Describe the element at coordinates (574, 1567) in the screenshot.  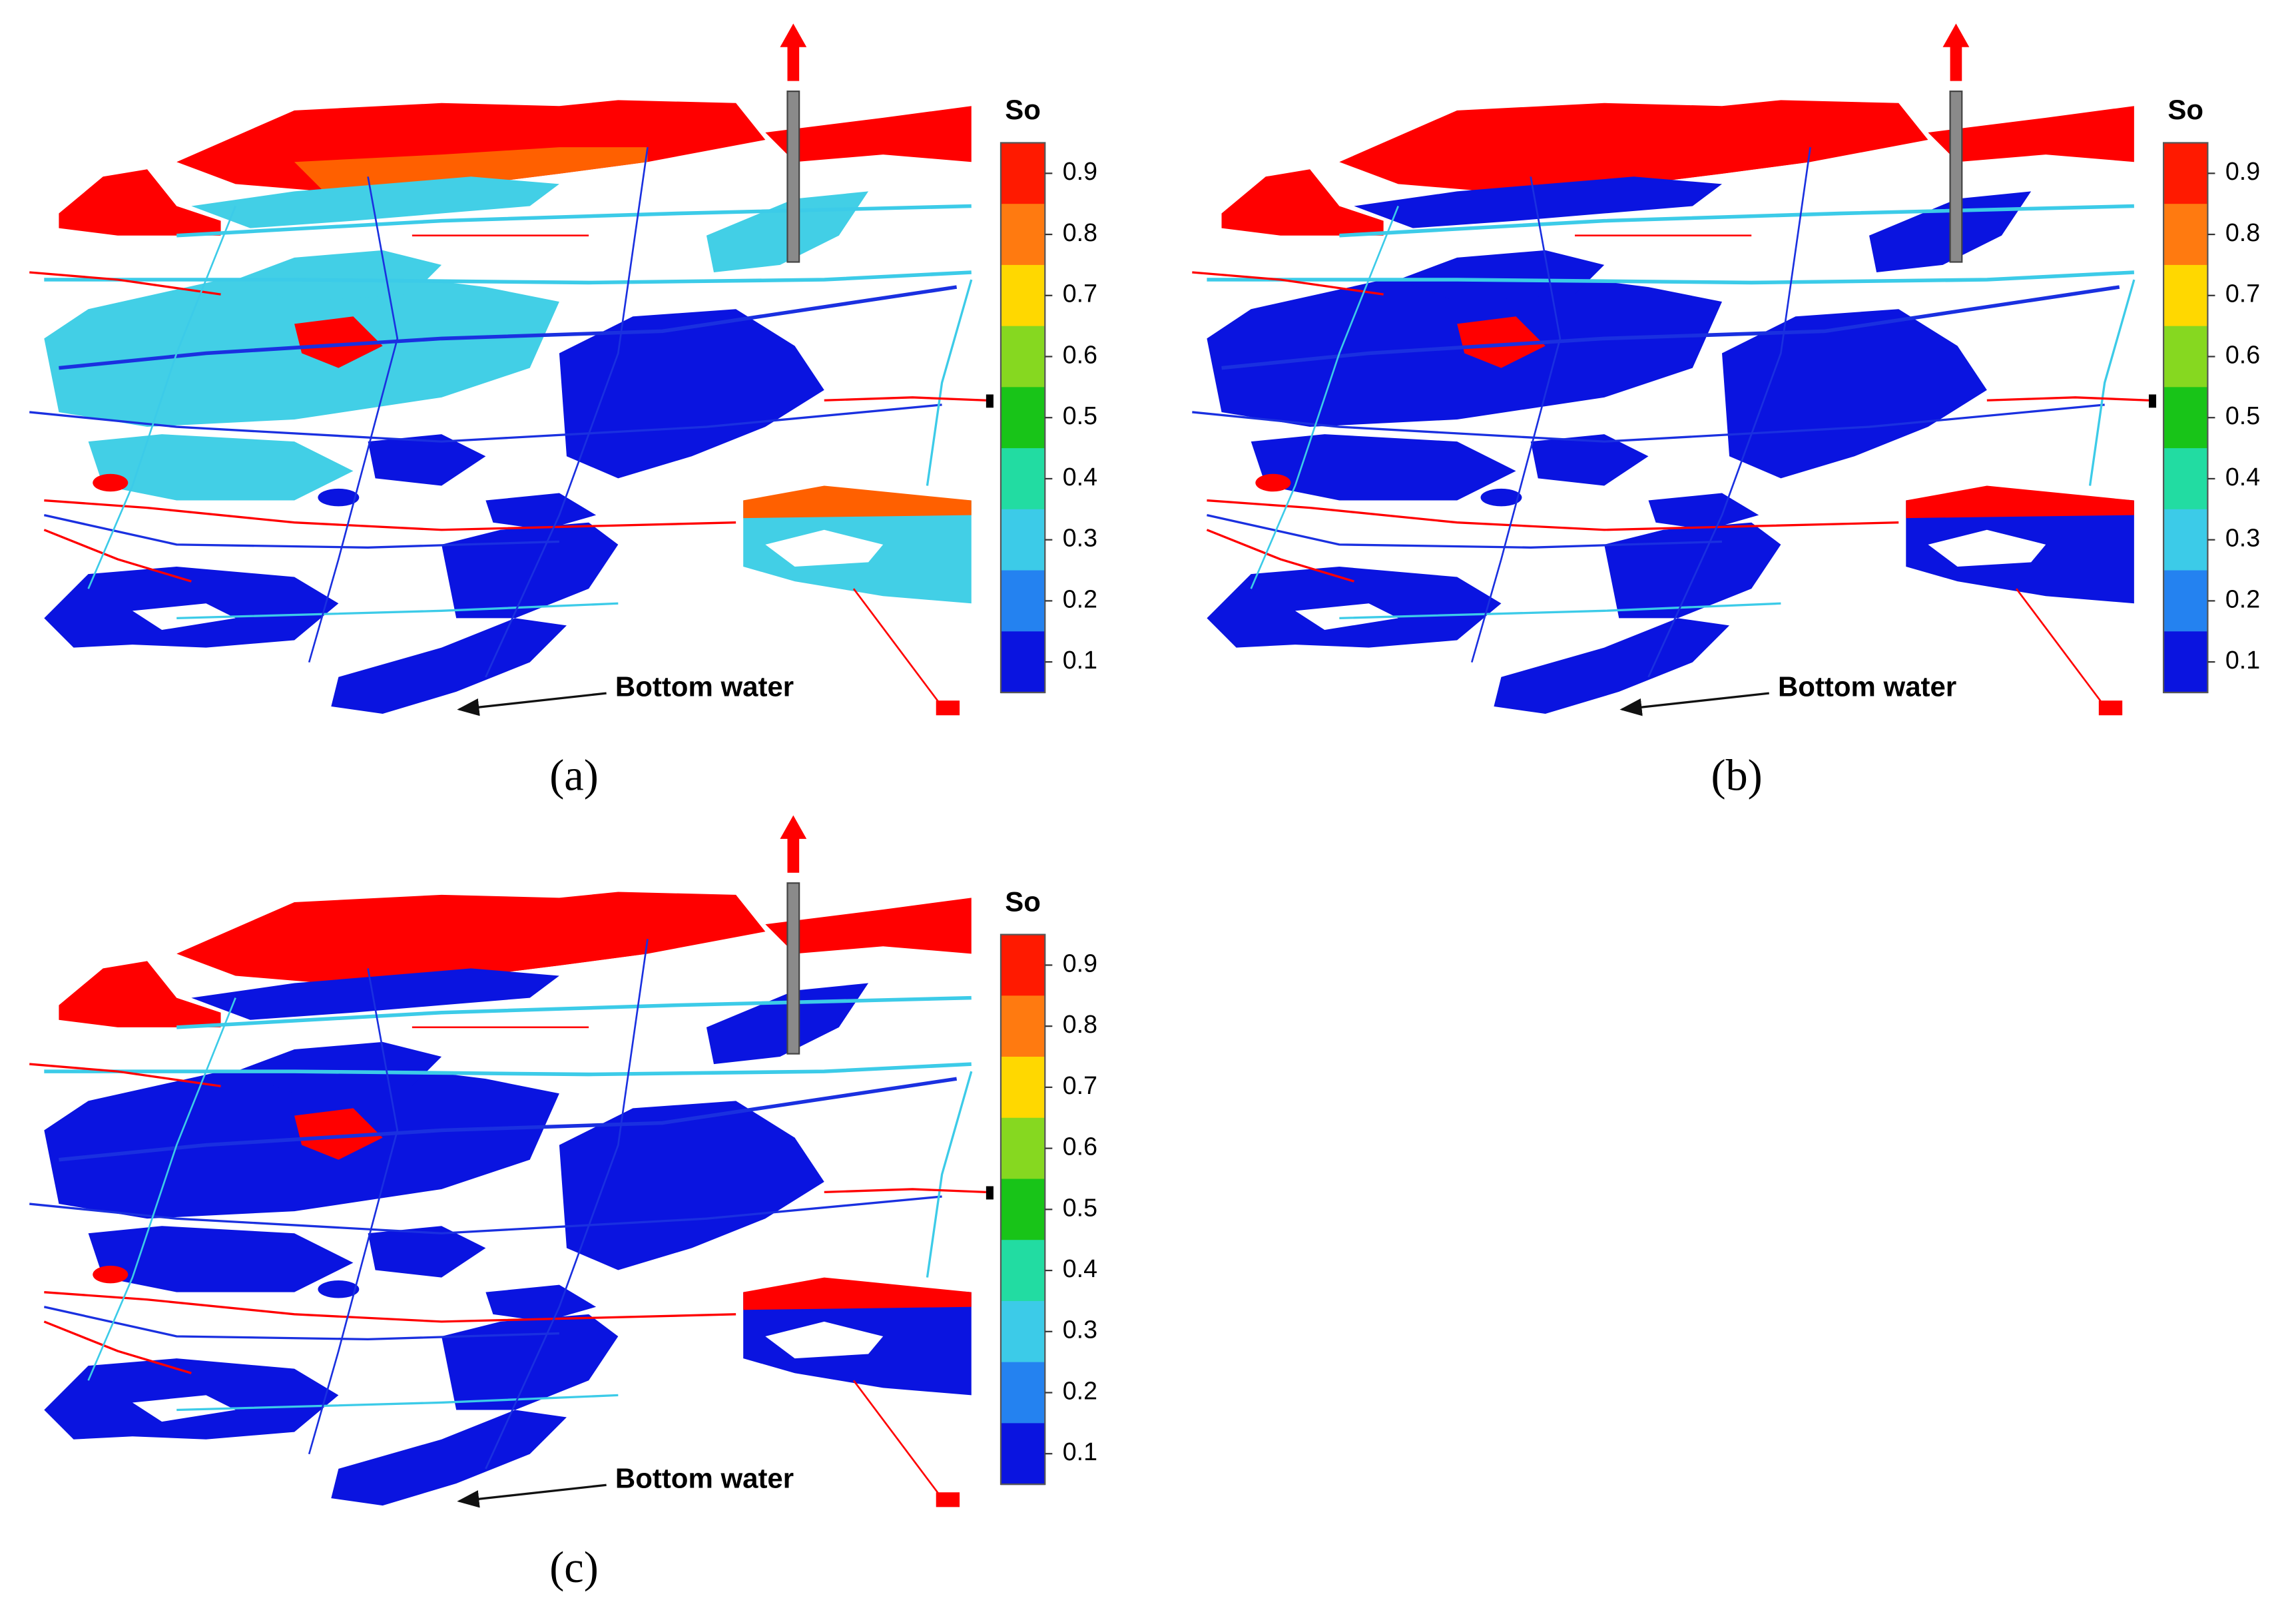
I see `panel-label: (c)` at that location.